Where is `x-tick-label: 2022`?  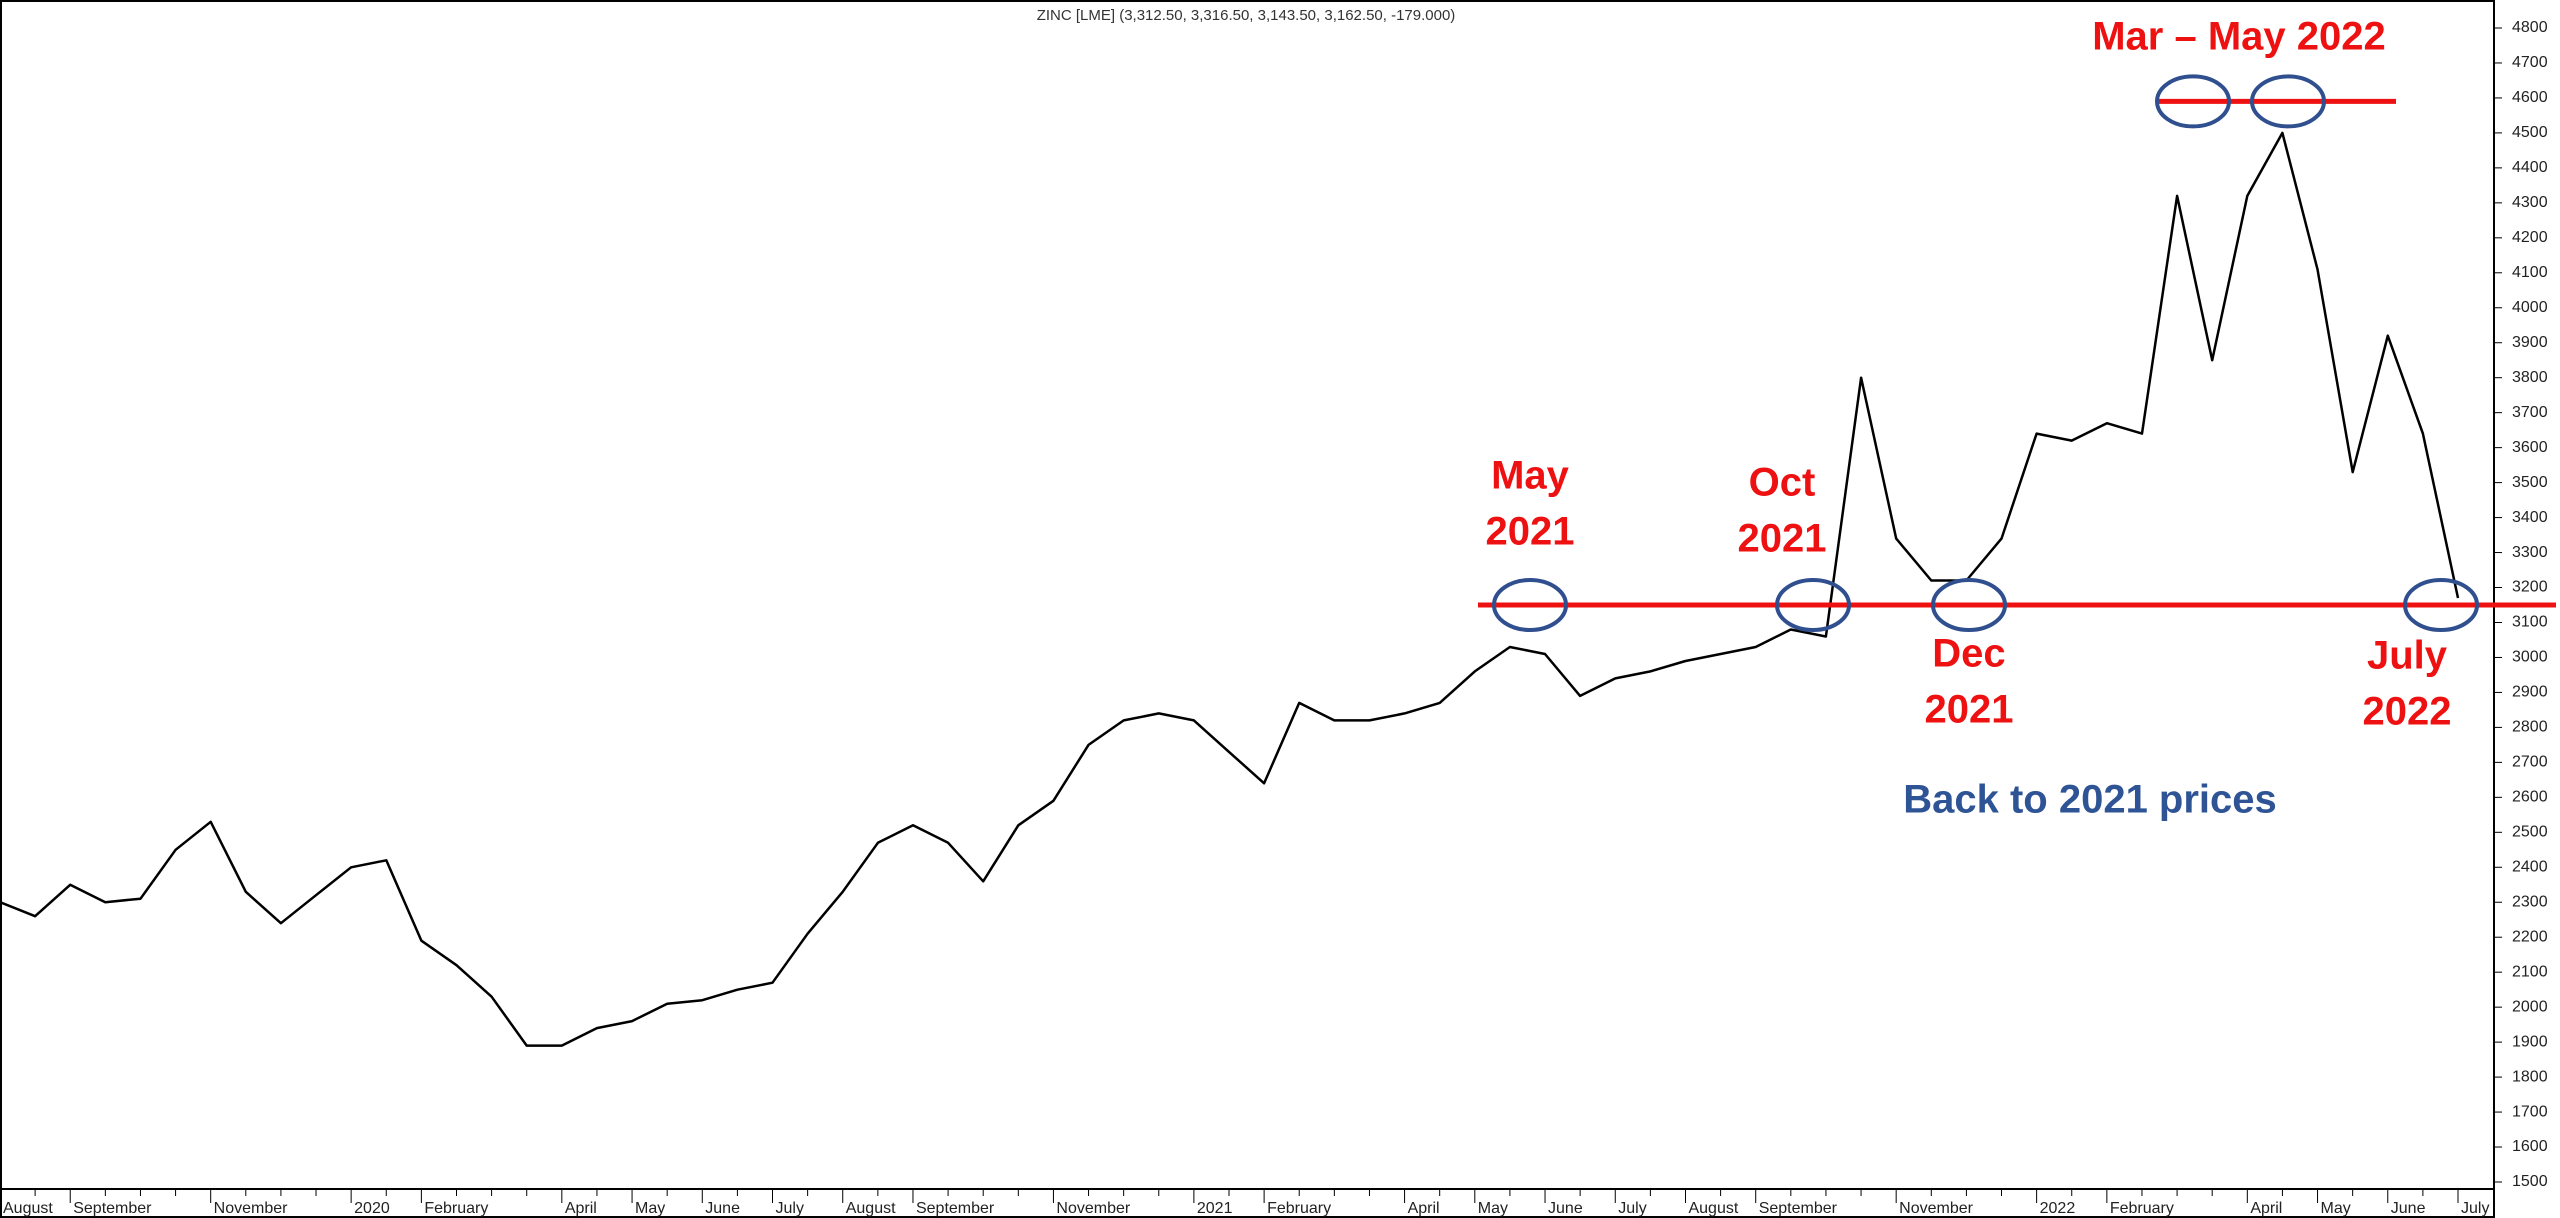
x-tick-label: 2022 is located at coordinates (2058, 1208).